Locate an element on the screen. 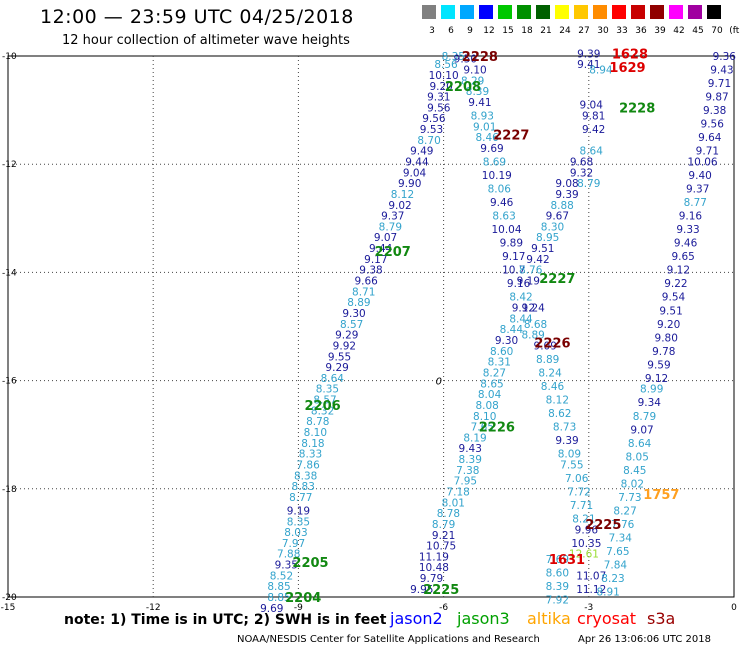  color-scale-label: 42 is located at coordinates (679, 31).